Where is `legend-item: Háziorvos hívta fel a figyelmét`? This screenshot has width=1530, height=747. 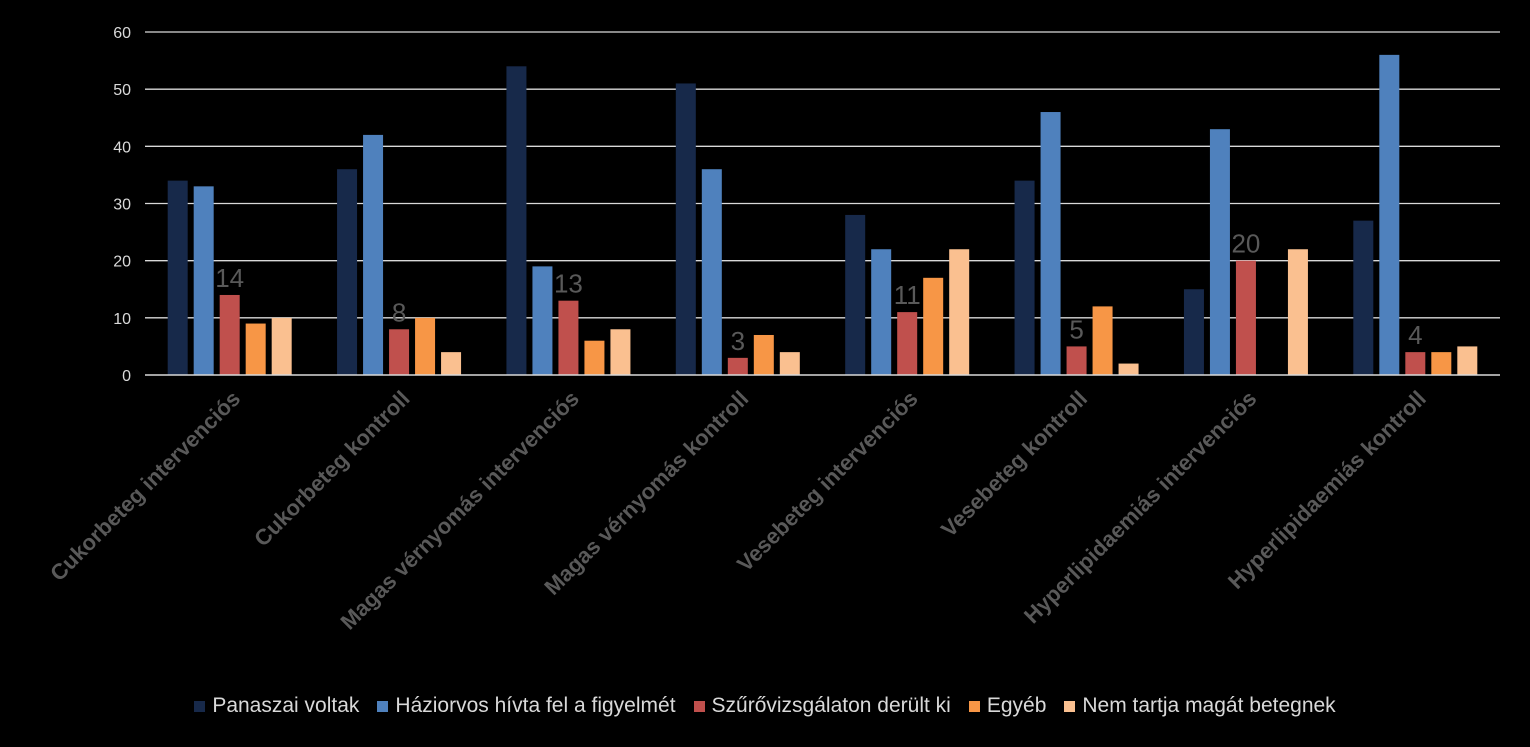 legend-item: Háziorvos hívta fel a figyelmét is located at coordinates (526, 706).